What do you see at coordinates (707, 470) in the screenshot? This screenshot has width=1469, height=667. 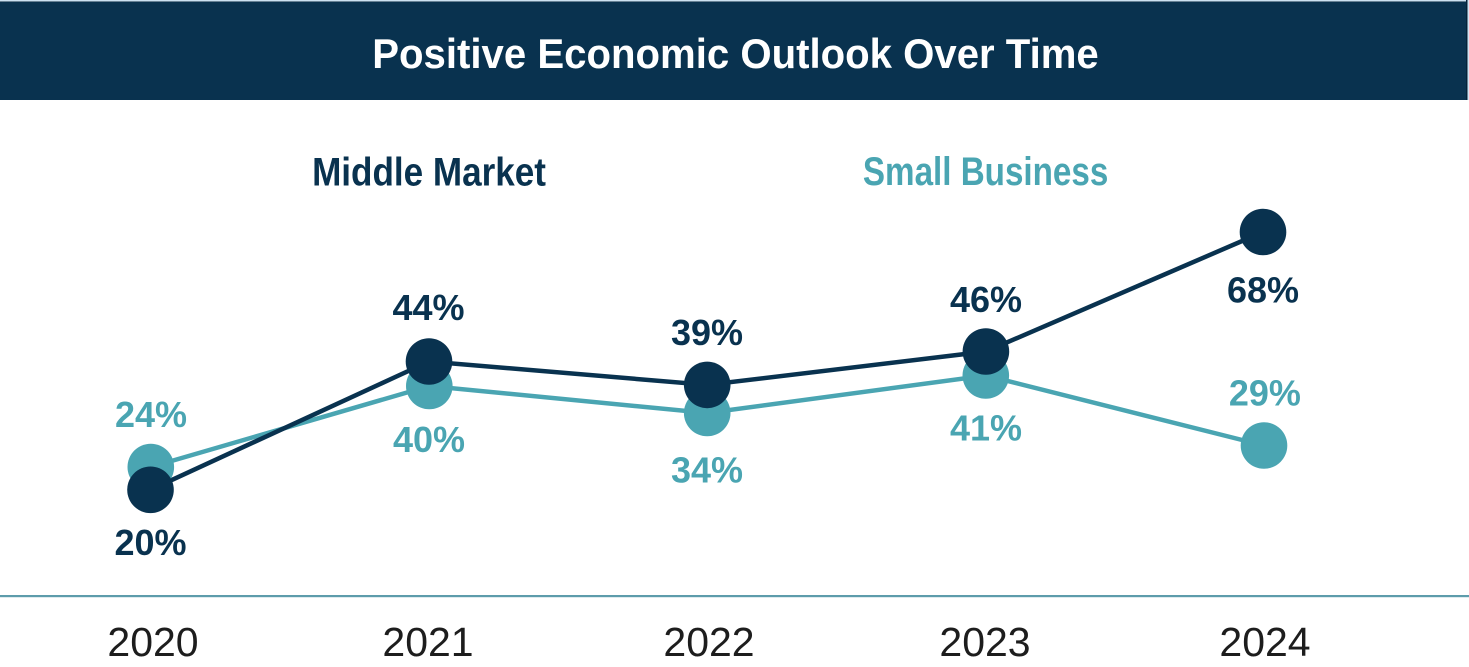 I see `svg-text: 34%` at bounding box center [707, 470].